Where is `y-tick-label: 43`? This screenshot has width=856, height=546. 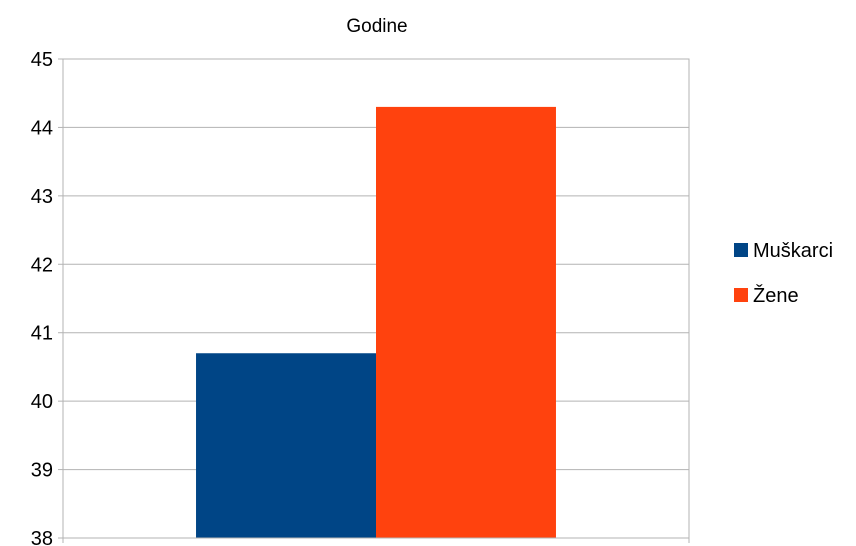 y-tick-label: 43 is located at coordinates (42, 197).